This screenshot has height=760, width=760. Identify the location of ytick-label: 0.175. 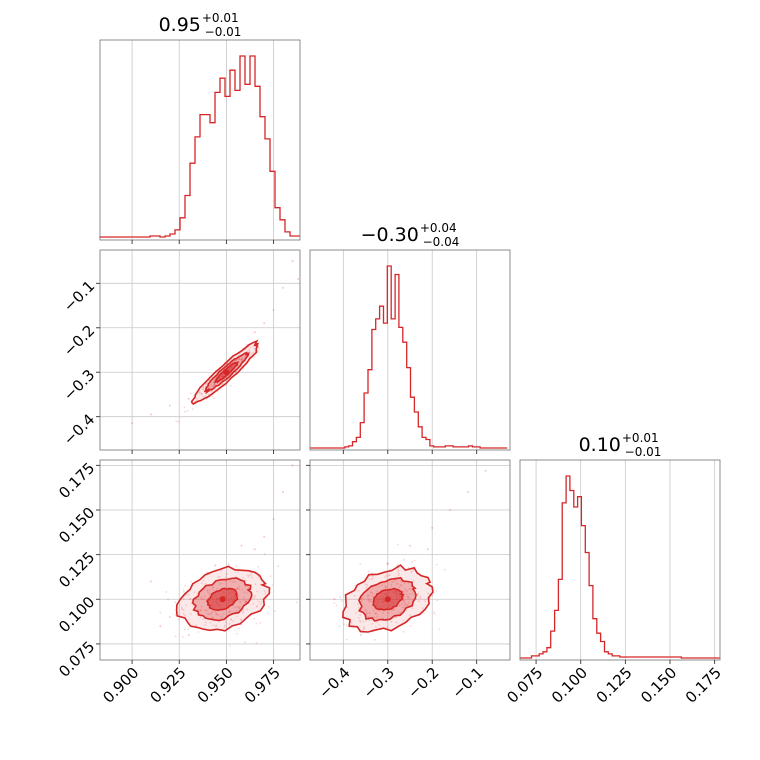
(76, 480).